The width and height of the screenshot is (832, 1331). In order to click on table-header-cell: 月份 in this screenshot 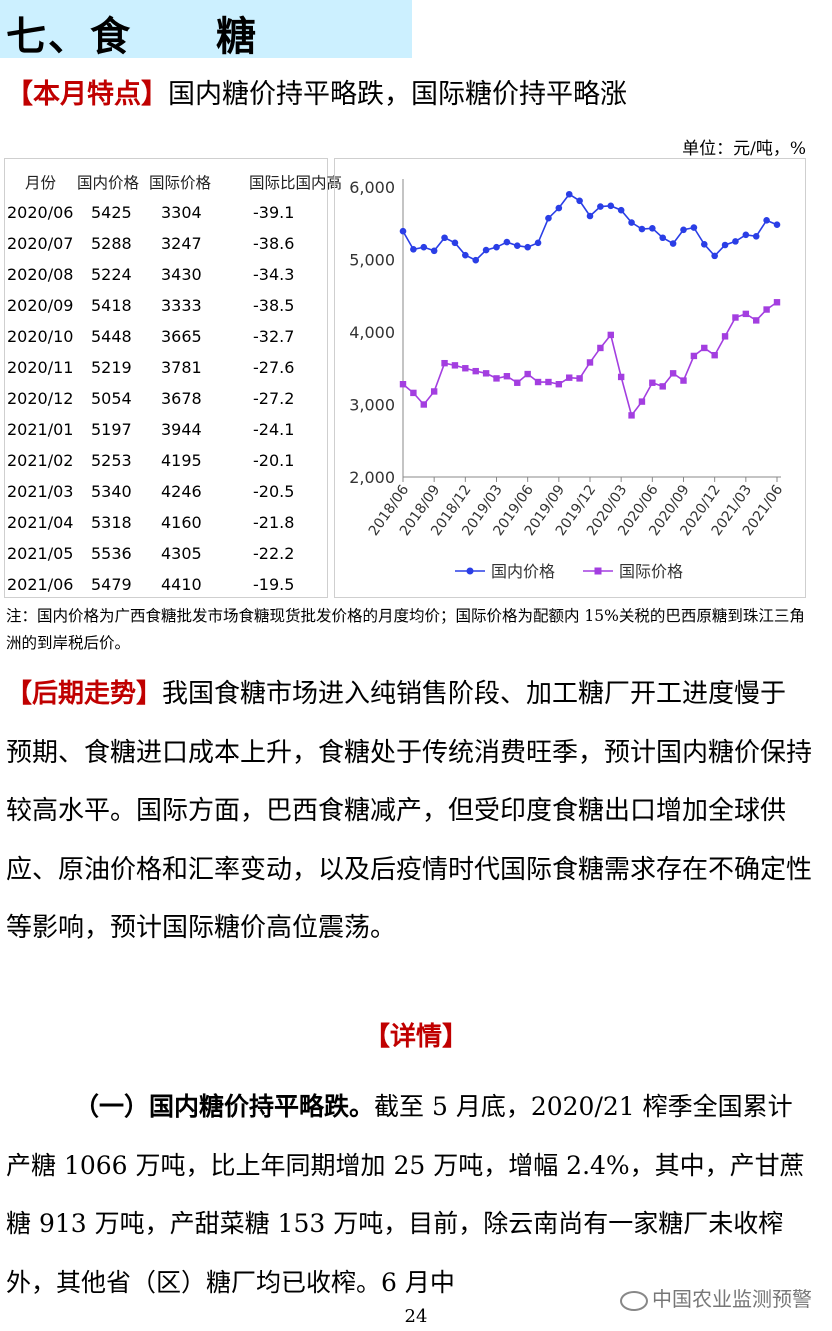, I will do `click(41, 183)`.